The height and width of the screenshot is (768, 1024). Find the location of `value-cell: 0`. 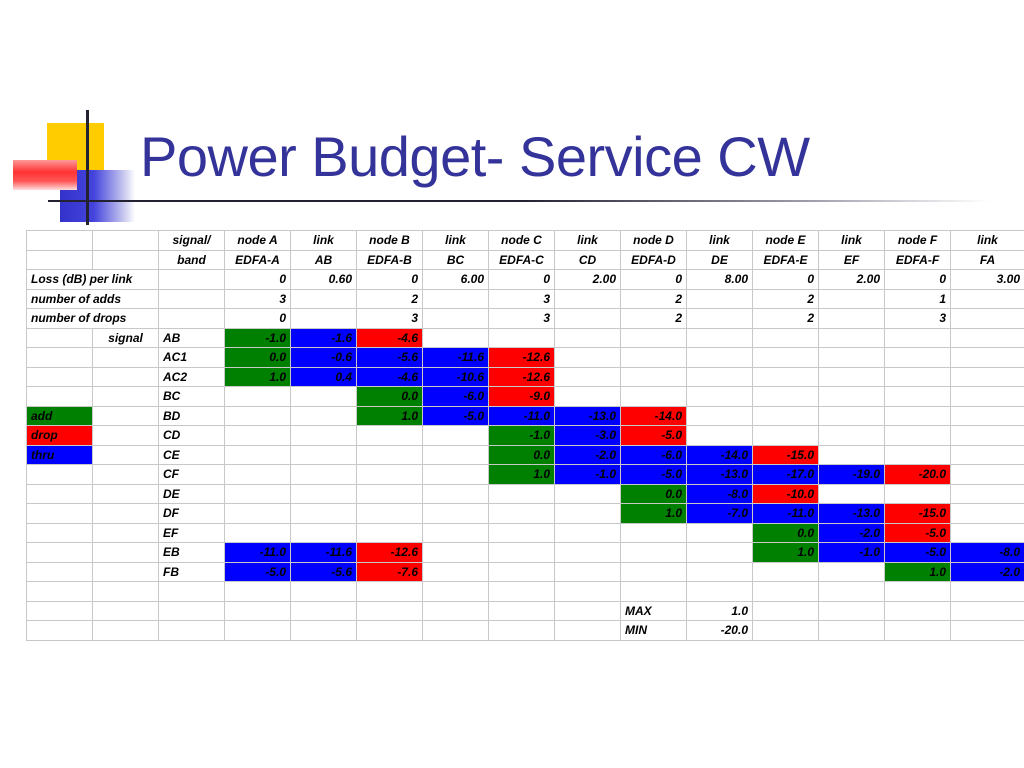

value-cell: 0 is located at coordinates (654, 280).